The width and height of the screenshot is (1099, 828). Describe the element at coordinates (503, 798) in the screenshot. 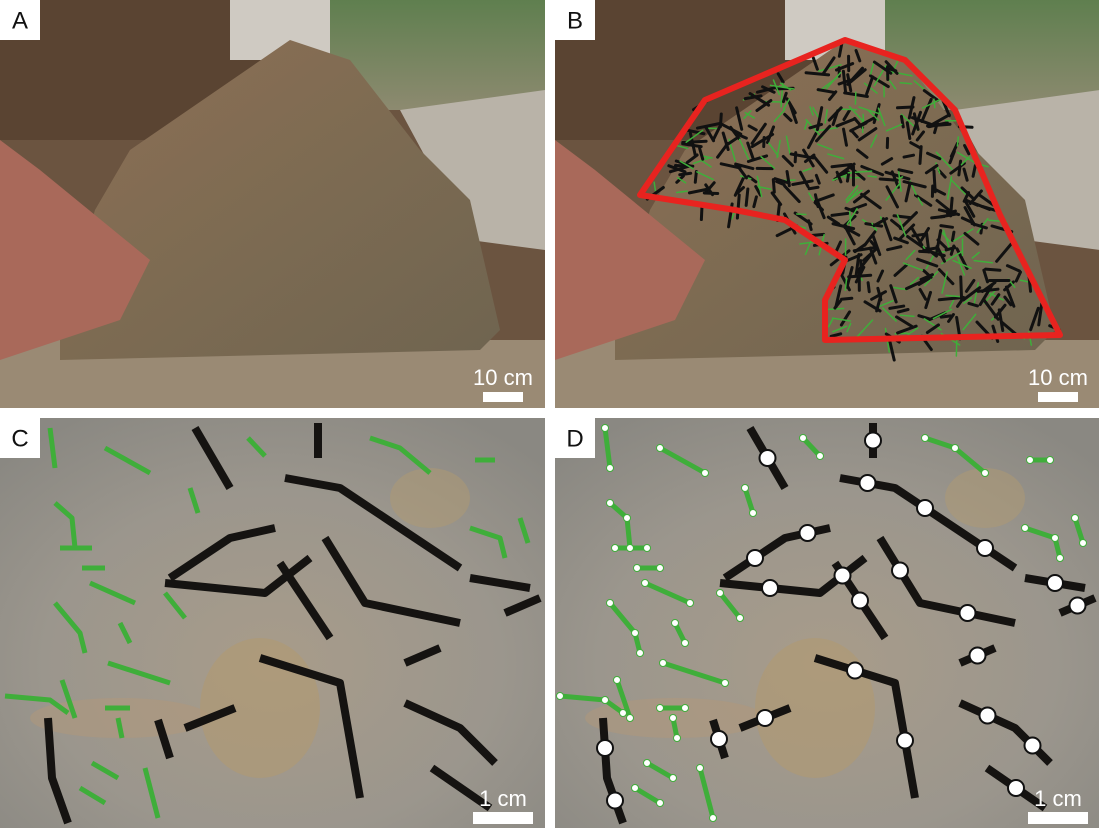

I see `scale-bar-label: 1 cm` at that location.